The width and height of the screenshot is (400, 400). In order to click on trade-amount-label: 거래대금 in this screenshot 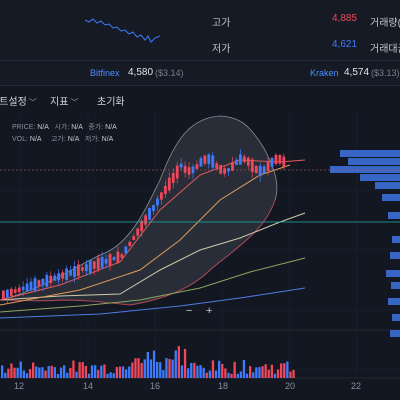, I will do `click(385, 49)`.